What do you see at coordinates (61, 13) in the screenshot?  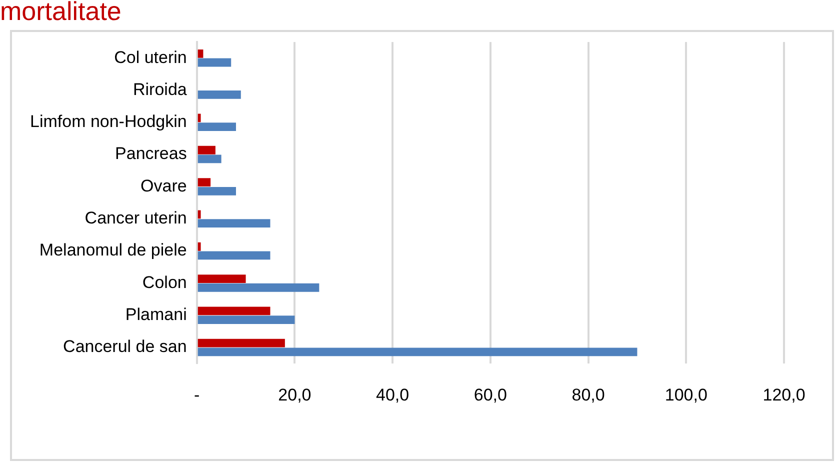 I see `chart-title: mortalitate` at bounding box center [61, 13].